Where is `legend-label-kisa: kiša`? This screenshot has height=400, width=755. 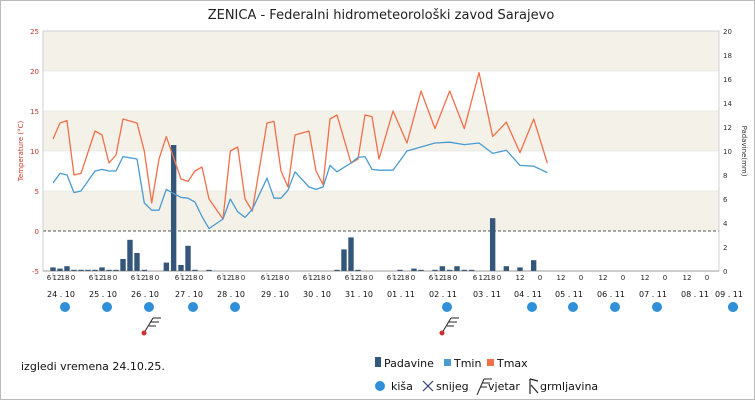 legend-label-kisa: kiša is located at coordinates (402, 386).